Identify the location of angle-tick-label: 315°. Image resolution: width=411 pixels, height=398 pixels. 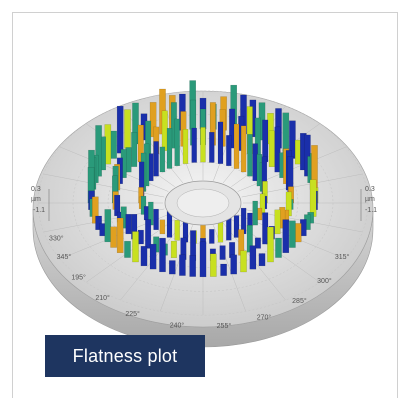
(342, 257).